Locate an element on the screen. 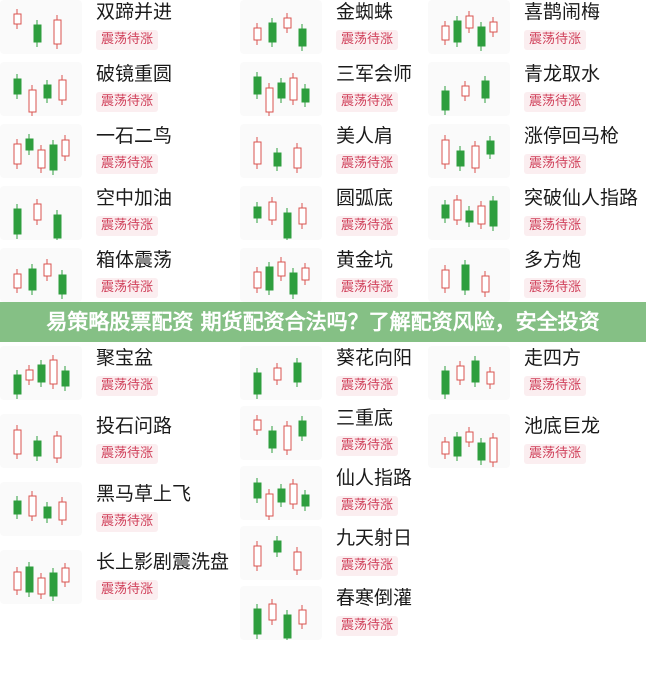 This screenshot has height=674, width=646. pattern-name: 破镜重圆 is located at coordinates (134, 74).